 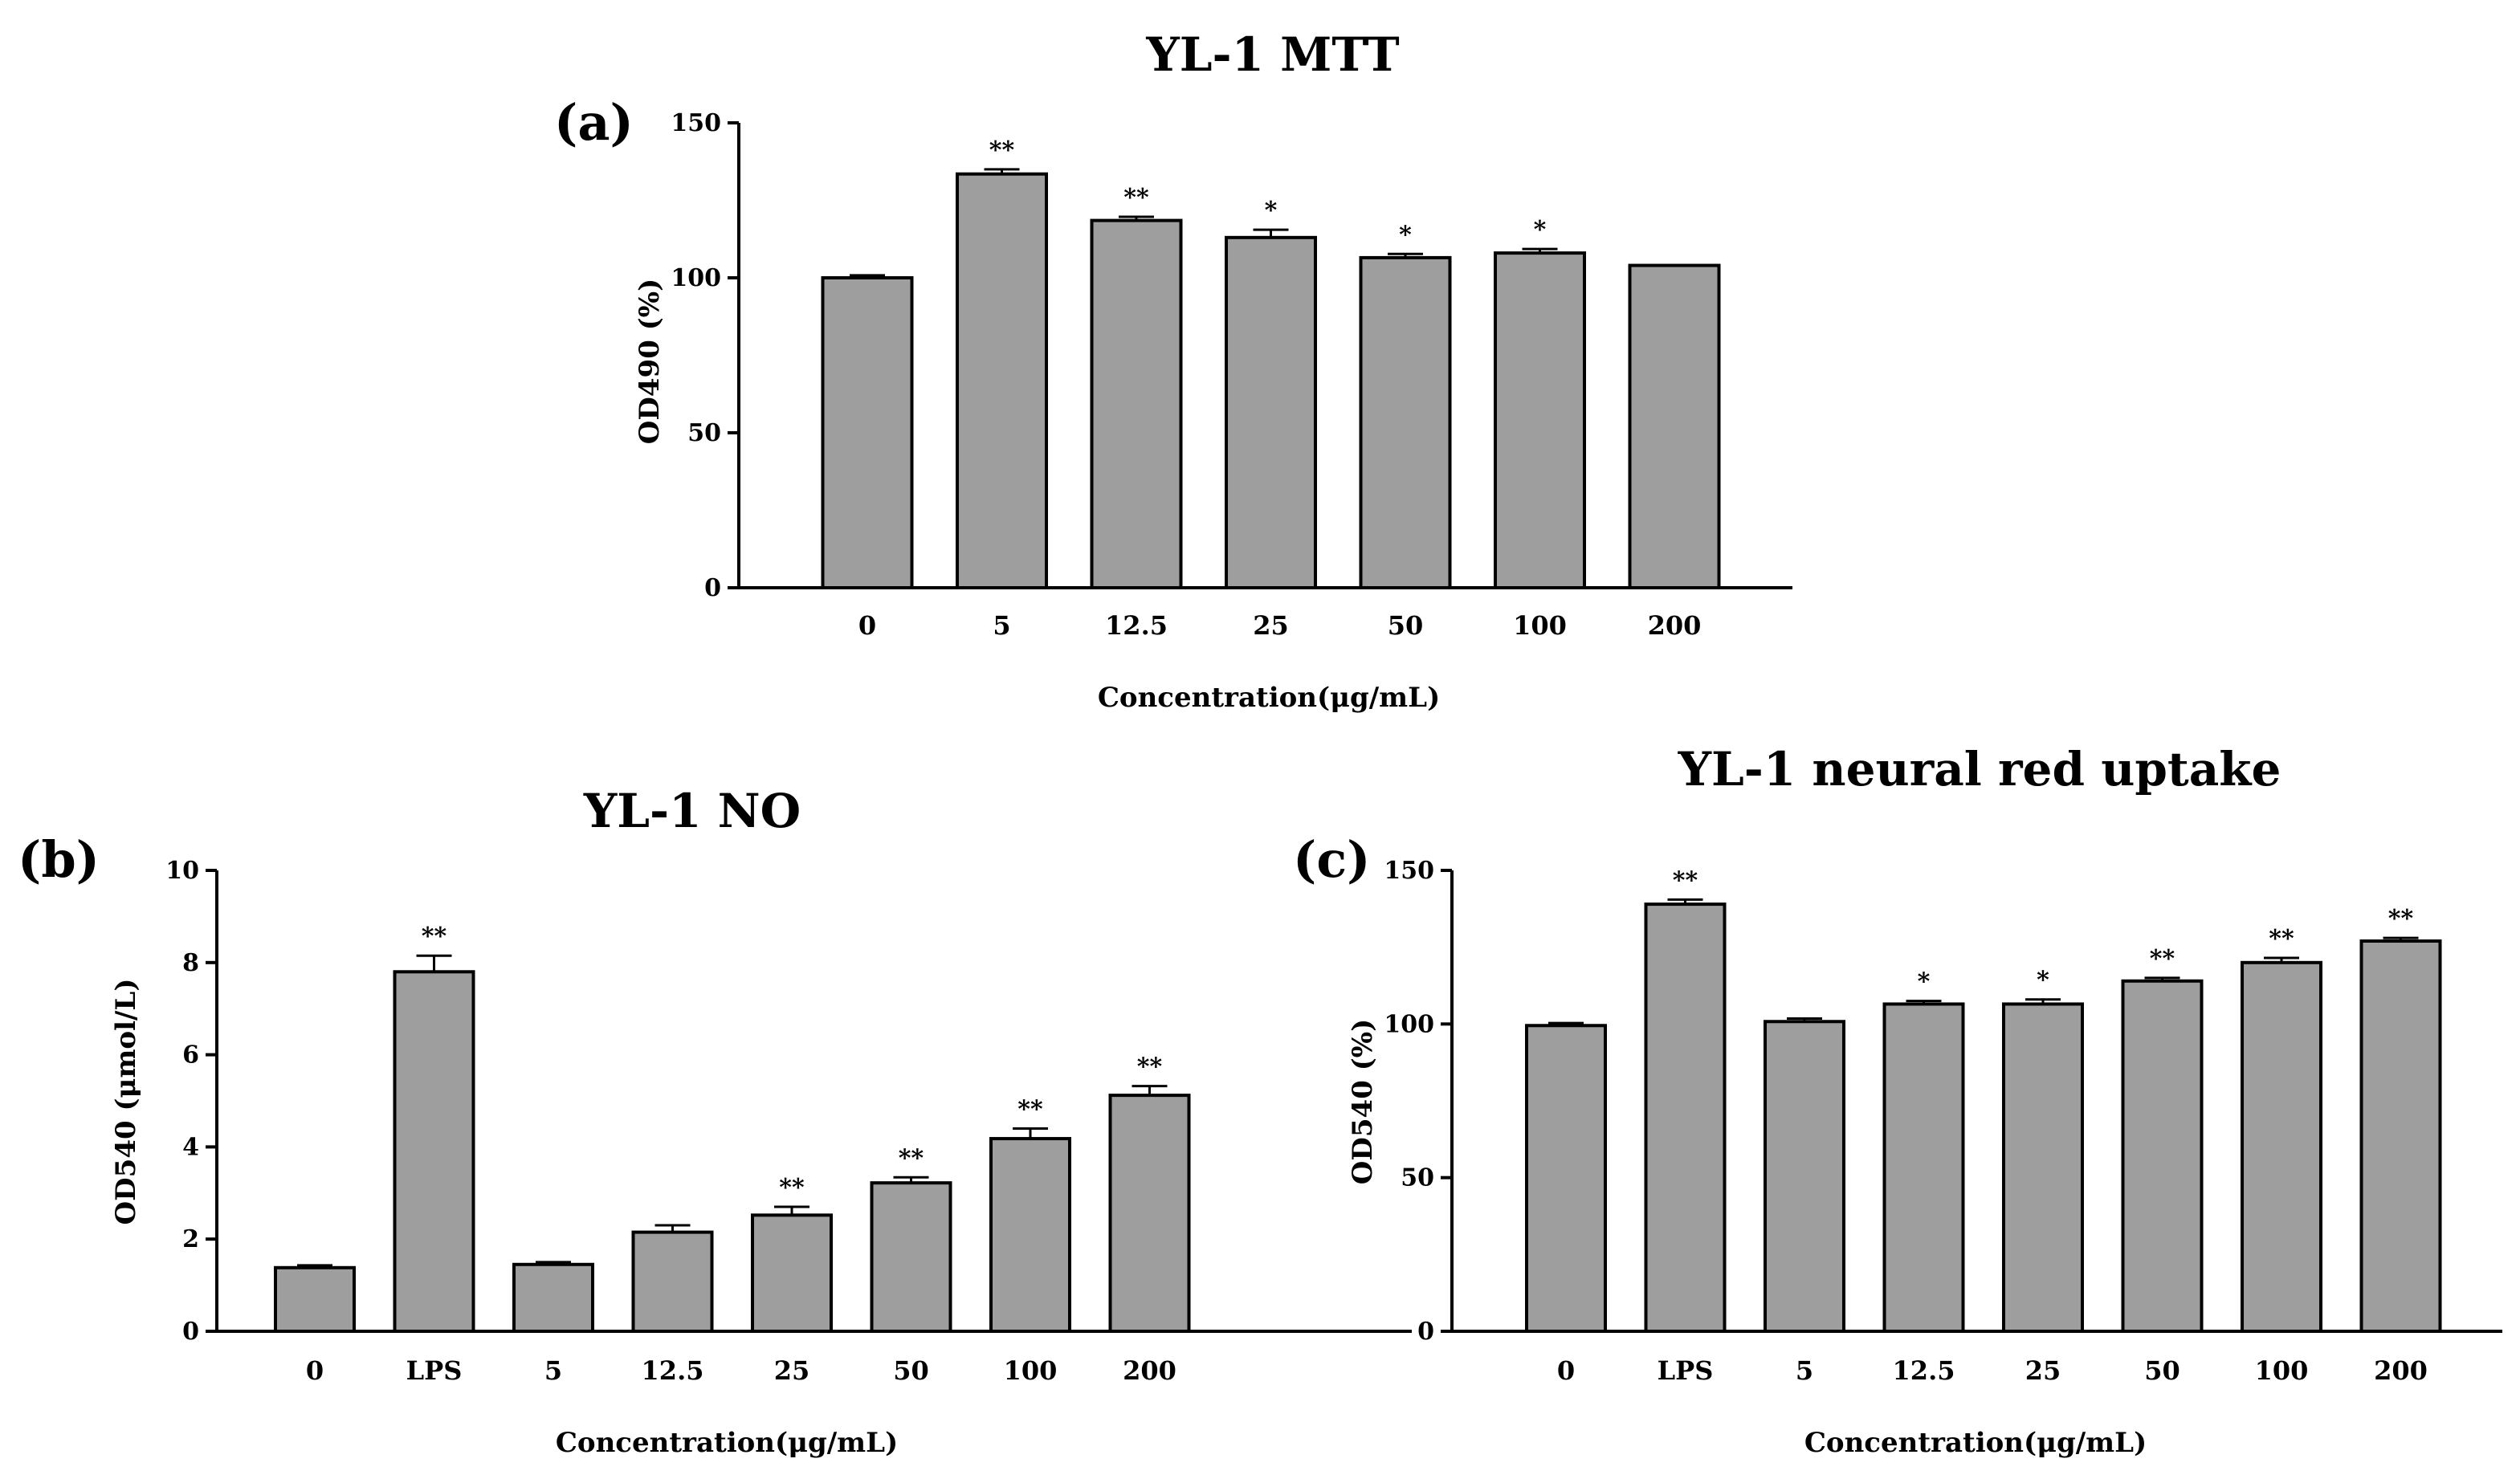 I want to click on panel-label: (a), so click(x=594, y=122).